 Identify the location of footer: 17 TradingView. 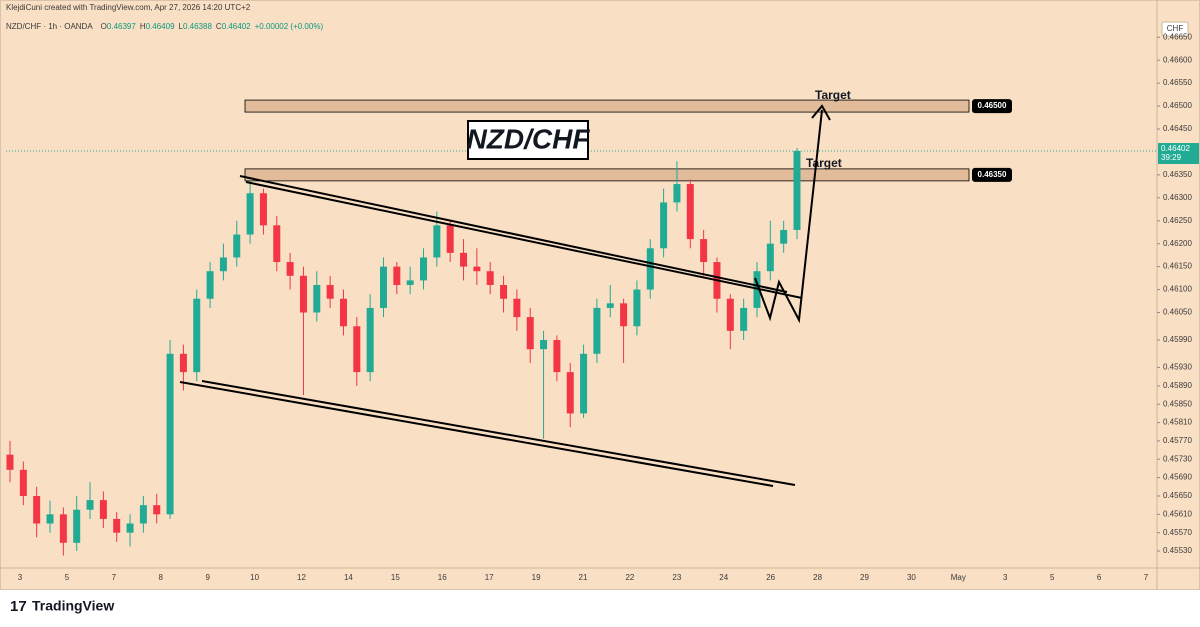
(62, 606).